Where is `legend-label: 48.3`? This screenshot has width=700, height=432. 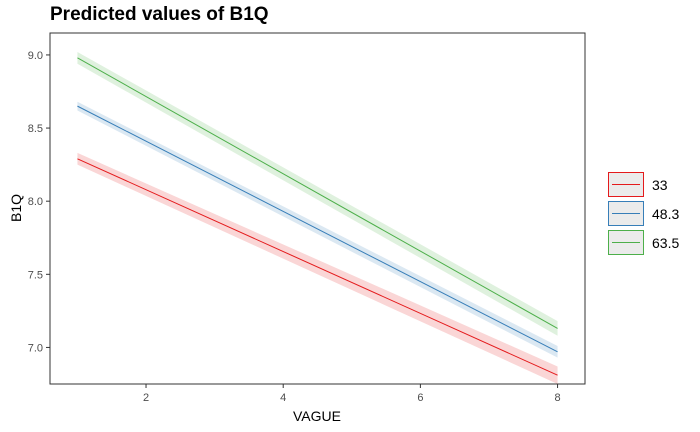
legend-label: 48.3 is located at coordinates (666, 213).